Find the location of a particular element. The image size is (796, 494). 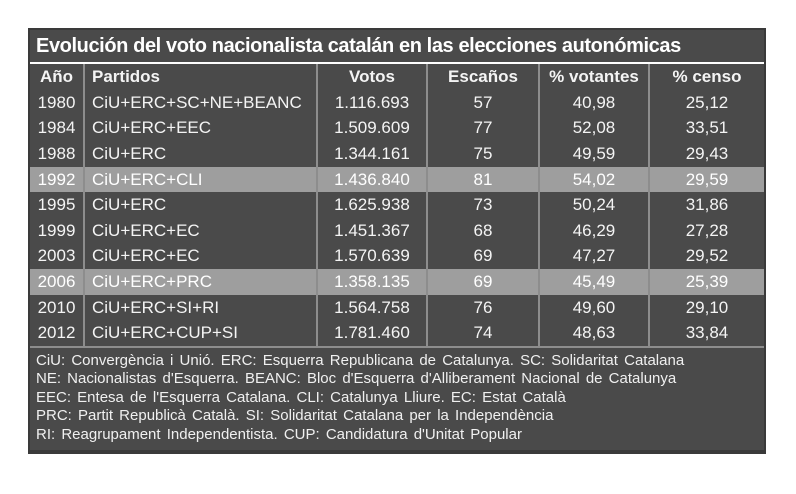

table-row: 2003 CiU+ERC+EC 1.570.639 69 47,27 29,52 is located at coordinates (397, 256).